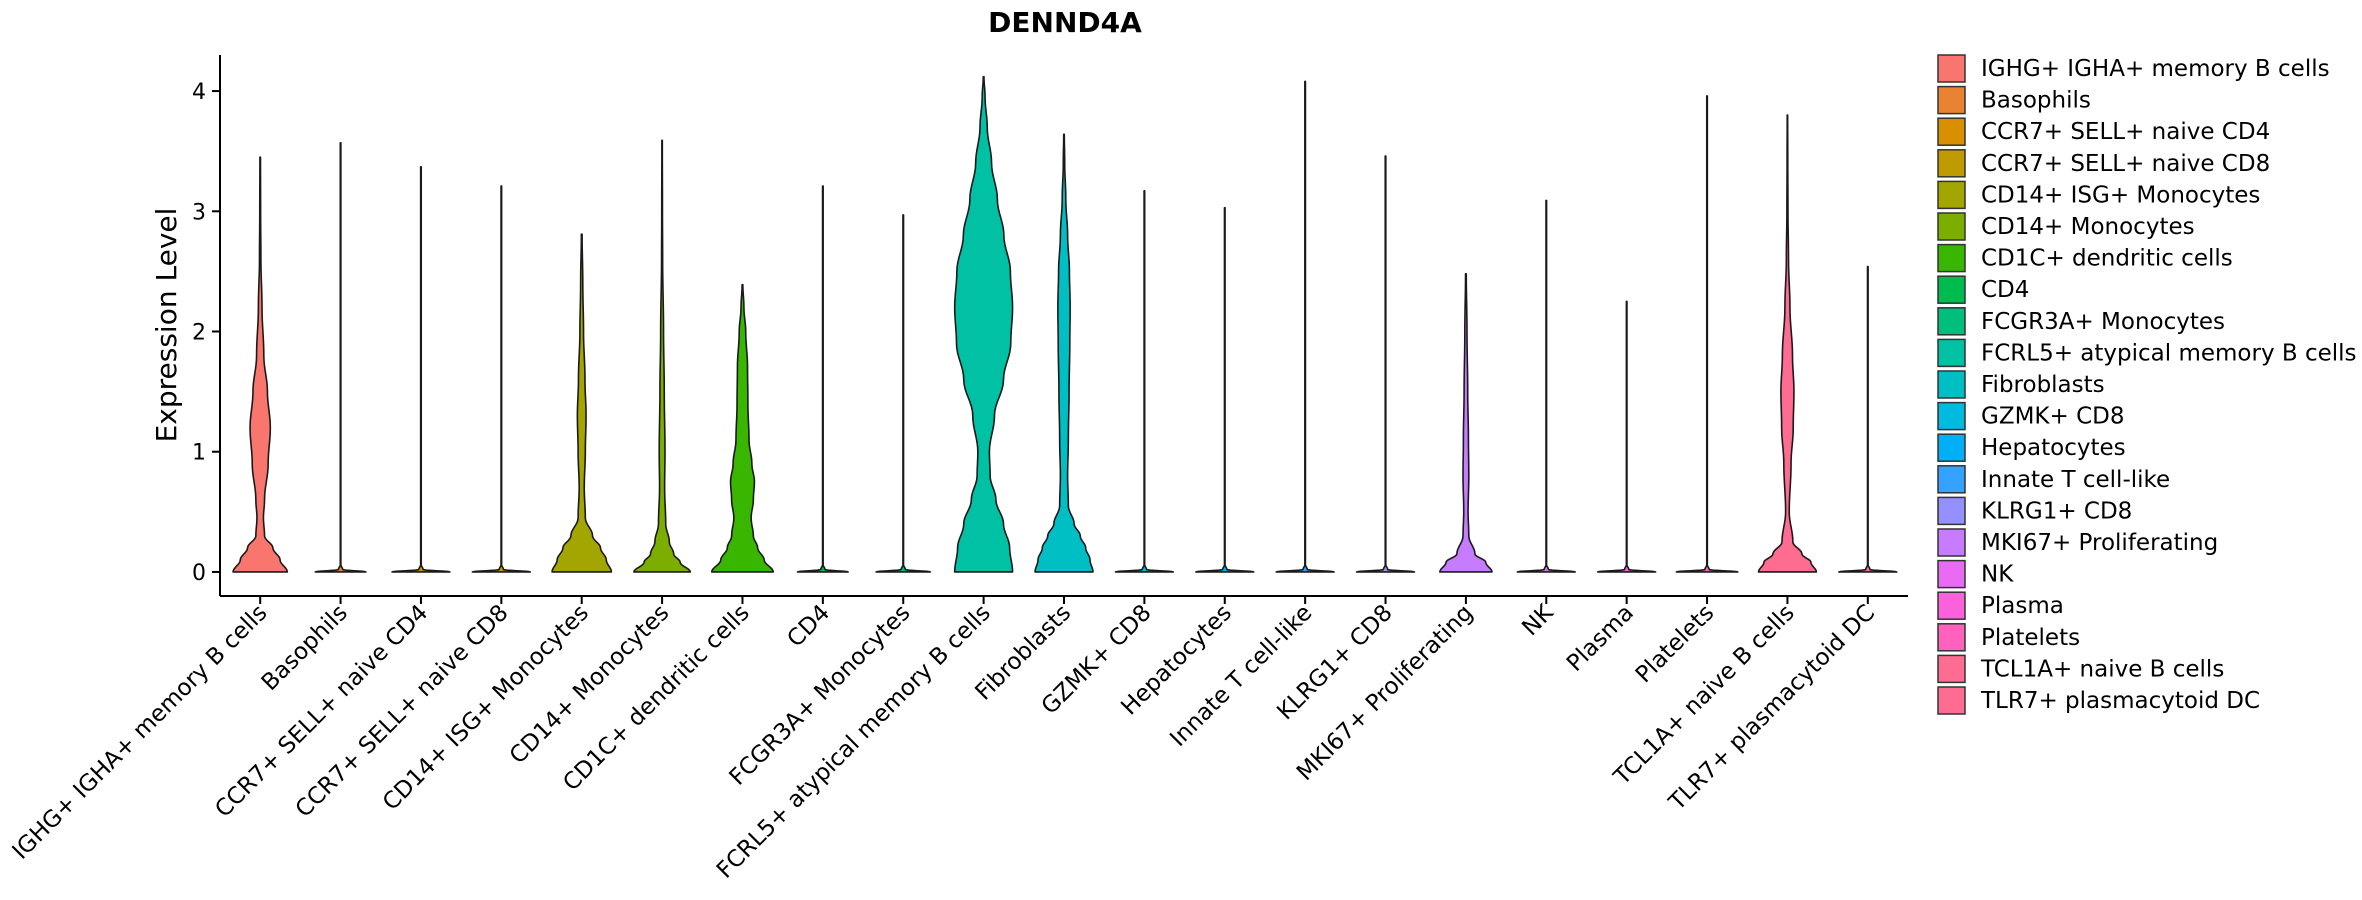 This screenshot has width=2362, height=900. Describe the element at coordinates (2125, 132) in the screenshot. I see `legend-label-ccr7-sell-naive-cd4: CCR7+ SELL+ naive CD4` at that location.